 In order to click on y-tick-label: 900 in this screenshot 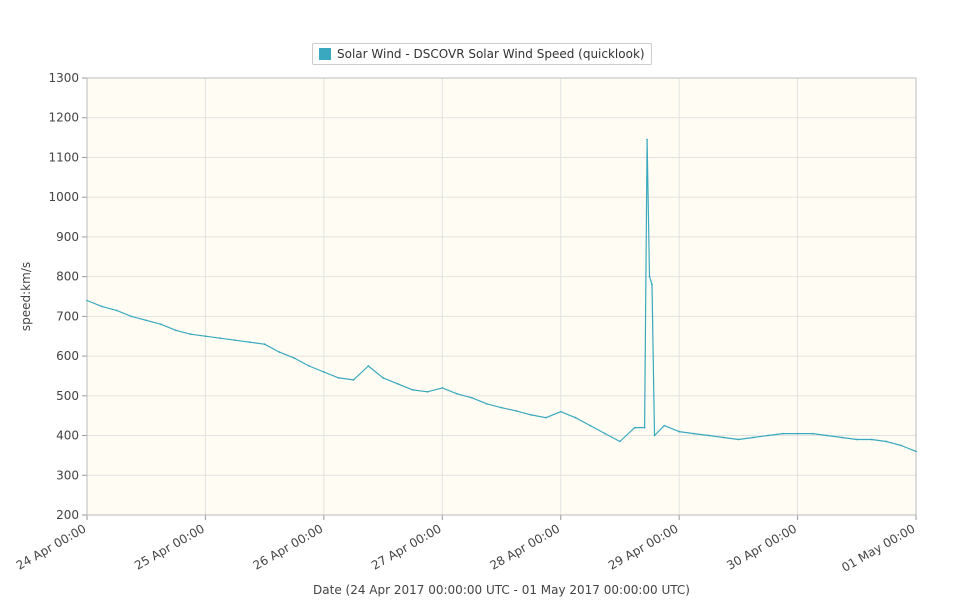, I will do `click(67, 237)`.